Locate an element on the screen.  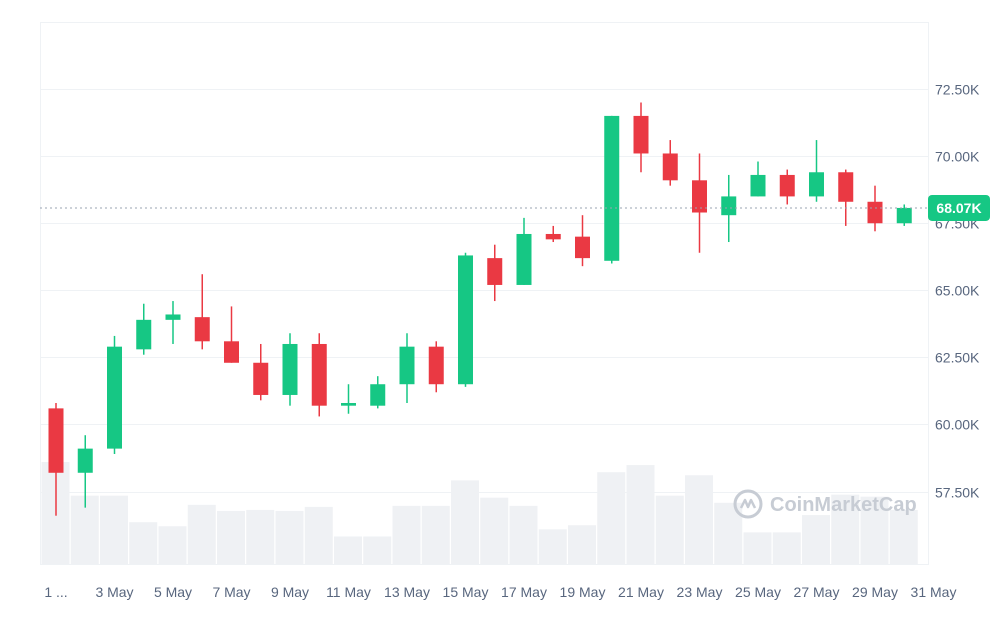
x-tick-label: 23 May is located at coordinates (700, 592).